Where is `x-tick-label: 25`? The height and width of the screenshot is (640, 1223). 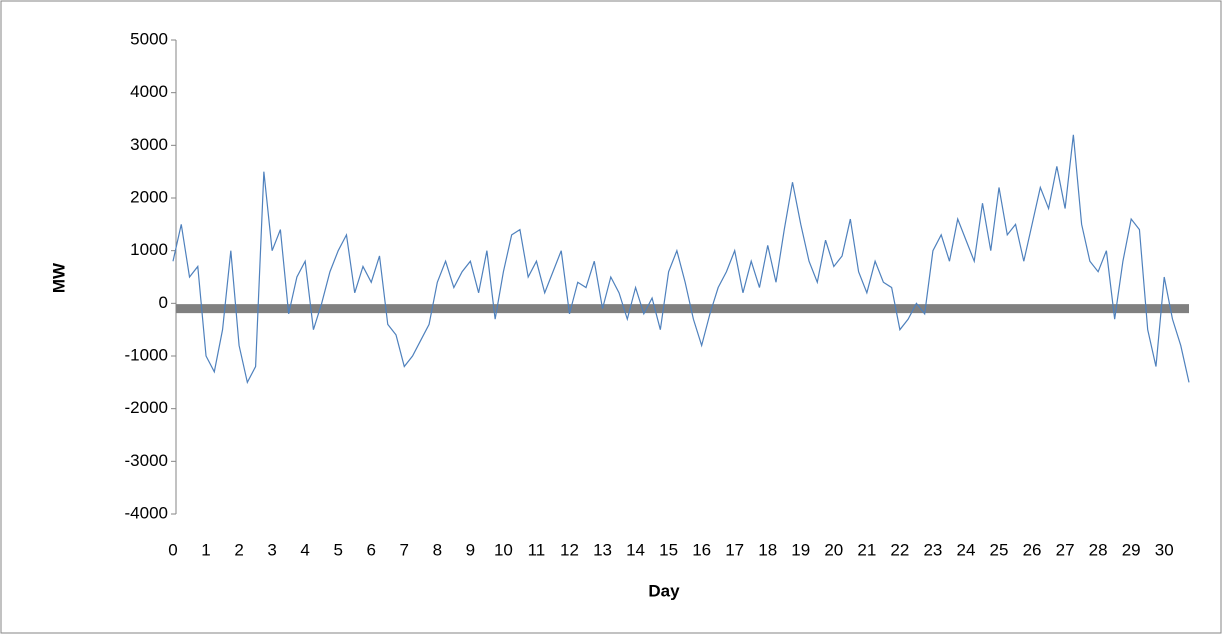 x-tick-label: 25 is located at coordinates (999, 549).